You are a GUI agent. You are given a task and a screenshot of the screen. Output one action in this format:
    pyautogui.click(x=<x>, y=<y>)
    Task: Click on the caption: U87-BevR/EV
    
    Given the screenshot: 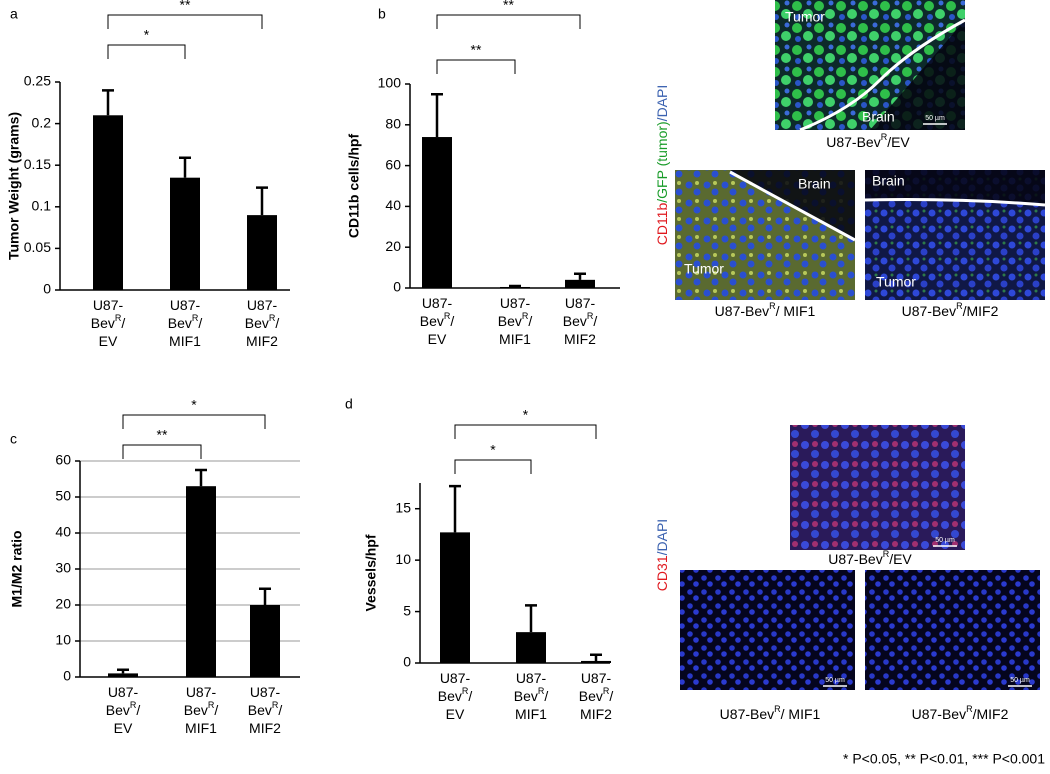 What is the action you would take?
    pyautogui.click(x=868, y=140)
    